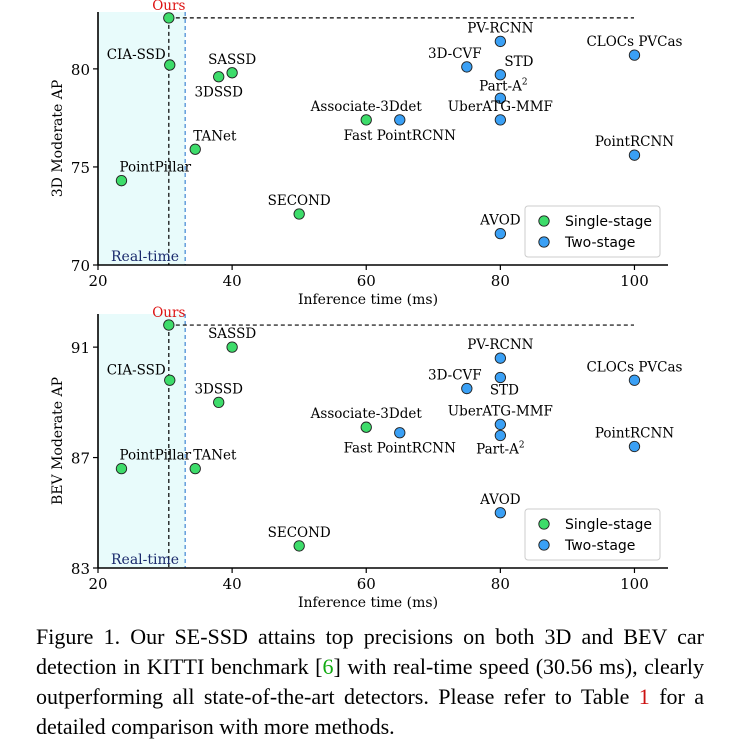  Describe the element at coordinates (644, 696) in the screenshot. I see `caption-ref-table-1: 1` at that location.